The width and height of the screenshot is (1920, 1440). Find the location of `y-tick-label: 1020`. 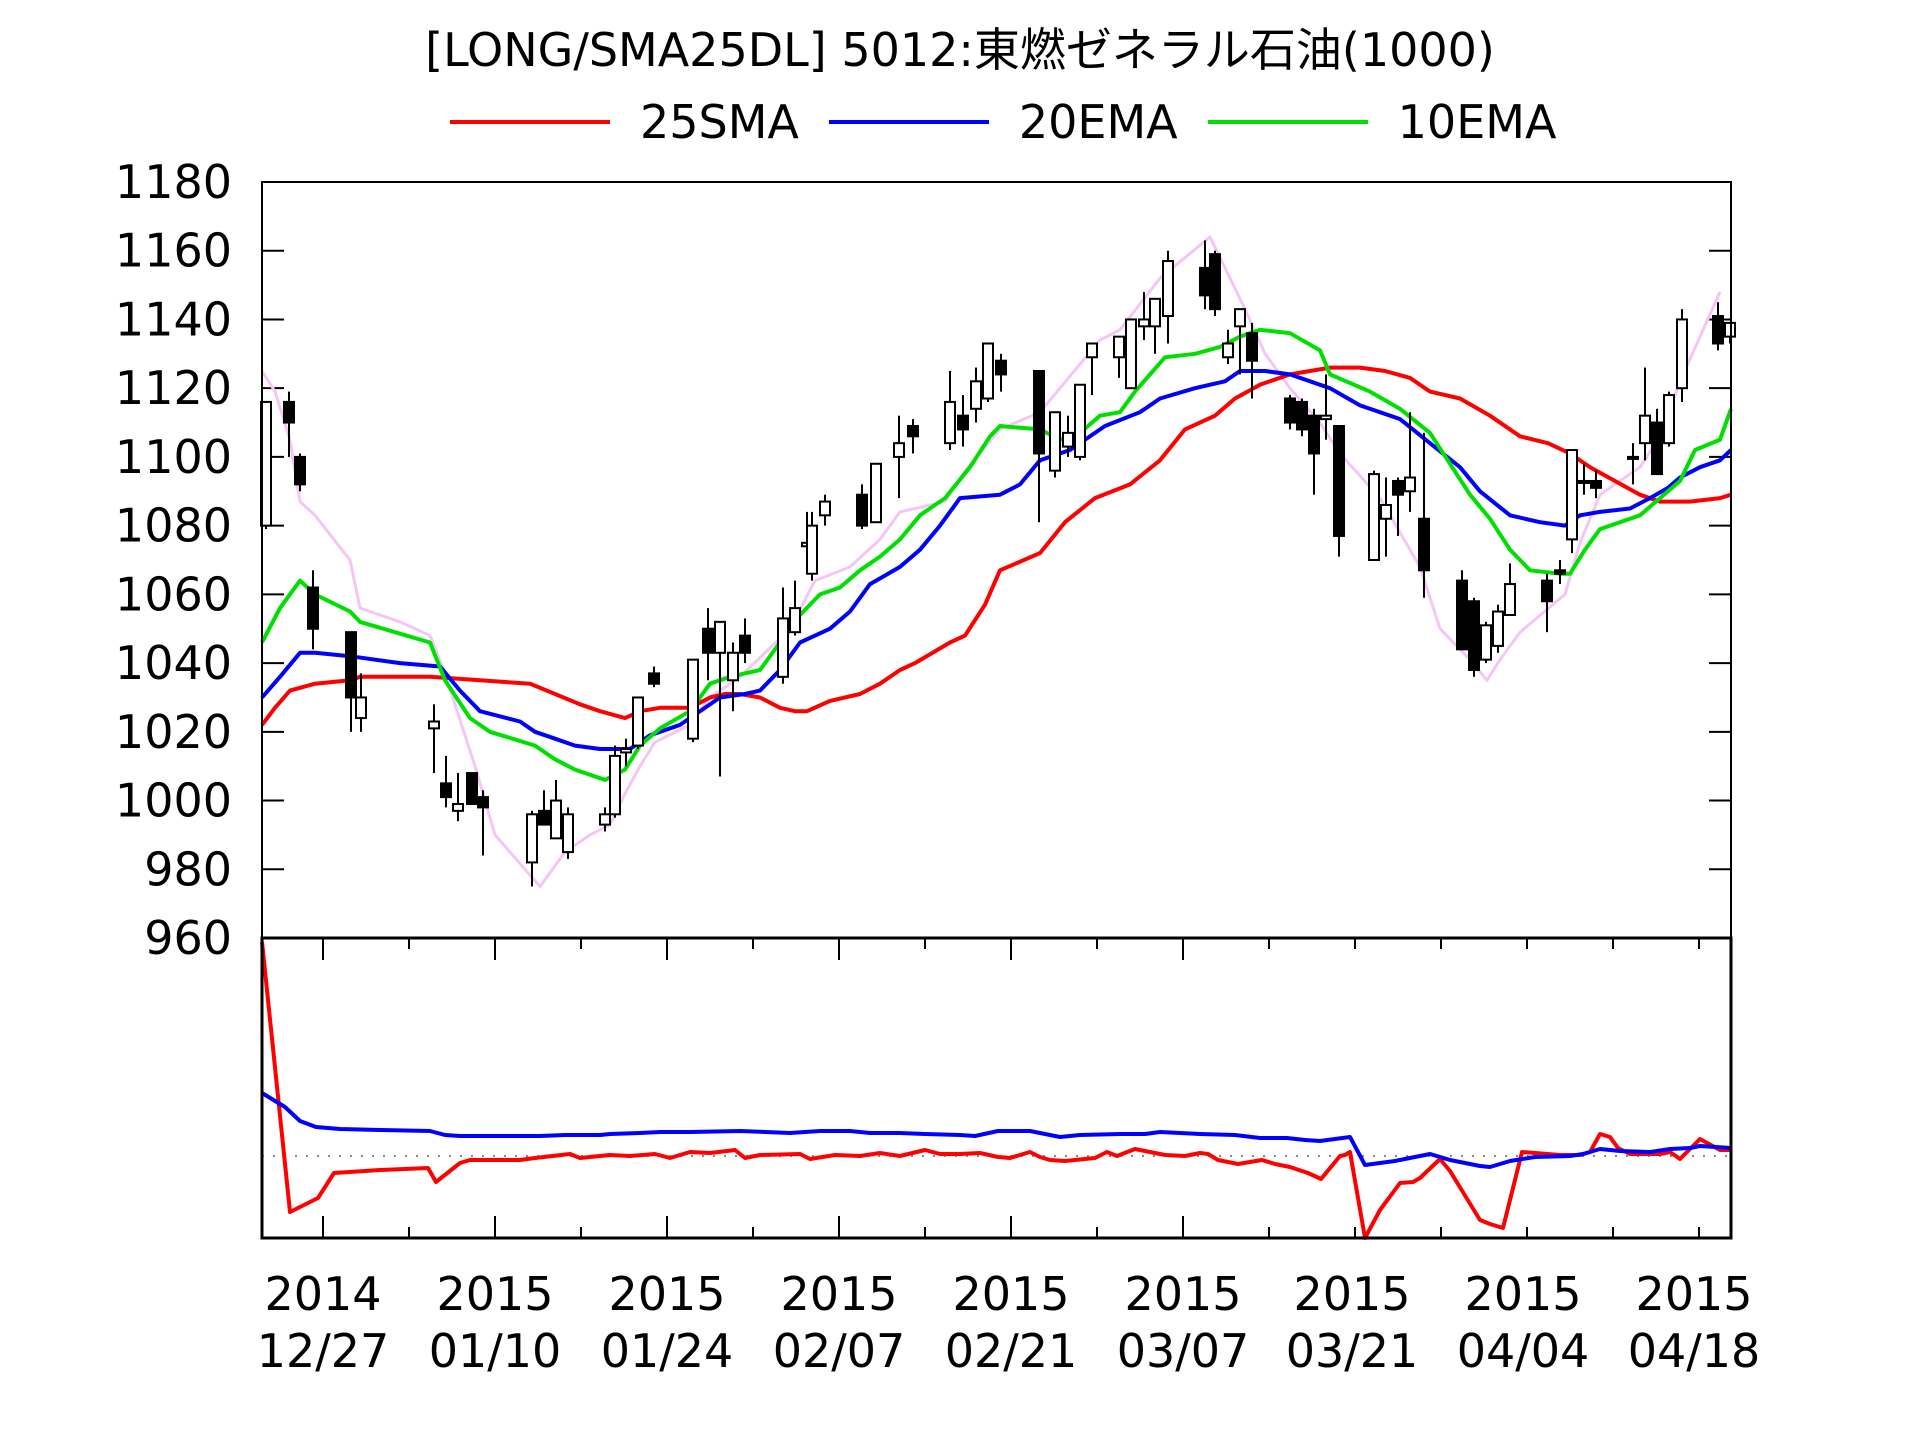

y-tick-label: 1020 is located at coordinates (173, 732).